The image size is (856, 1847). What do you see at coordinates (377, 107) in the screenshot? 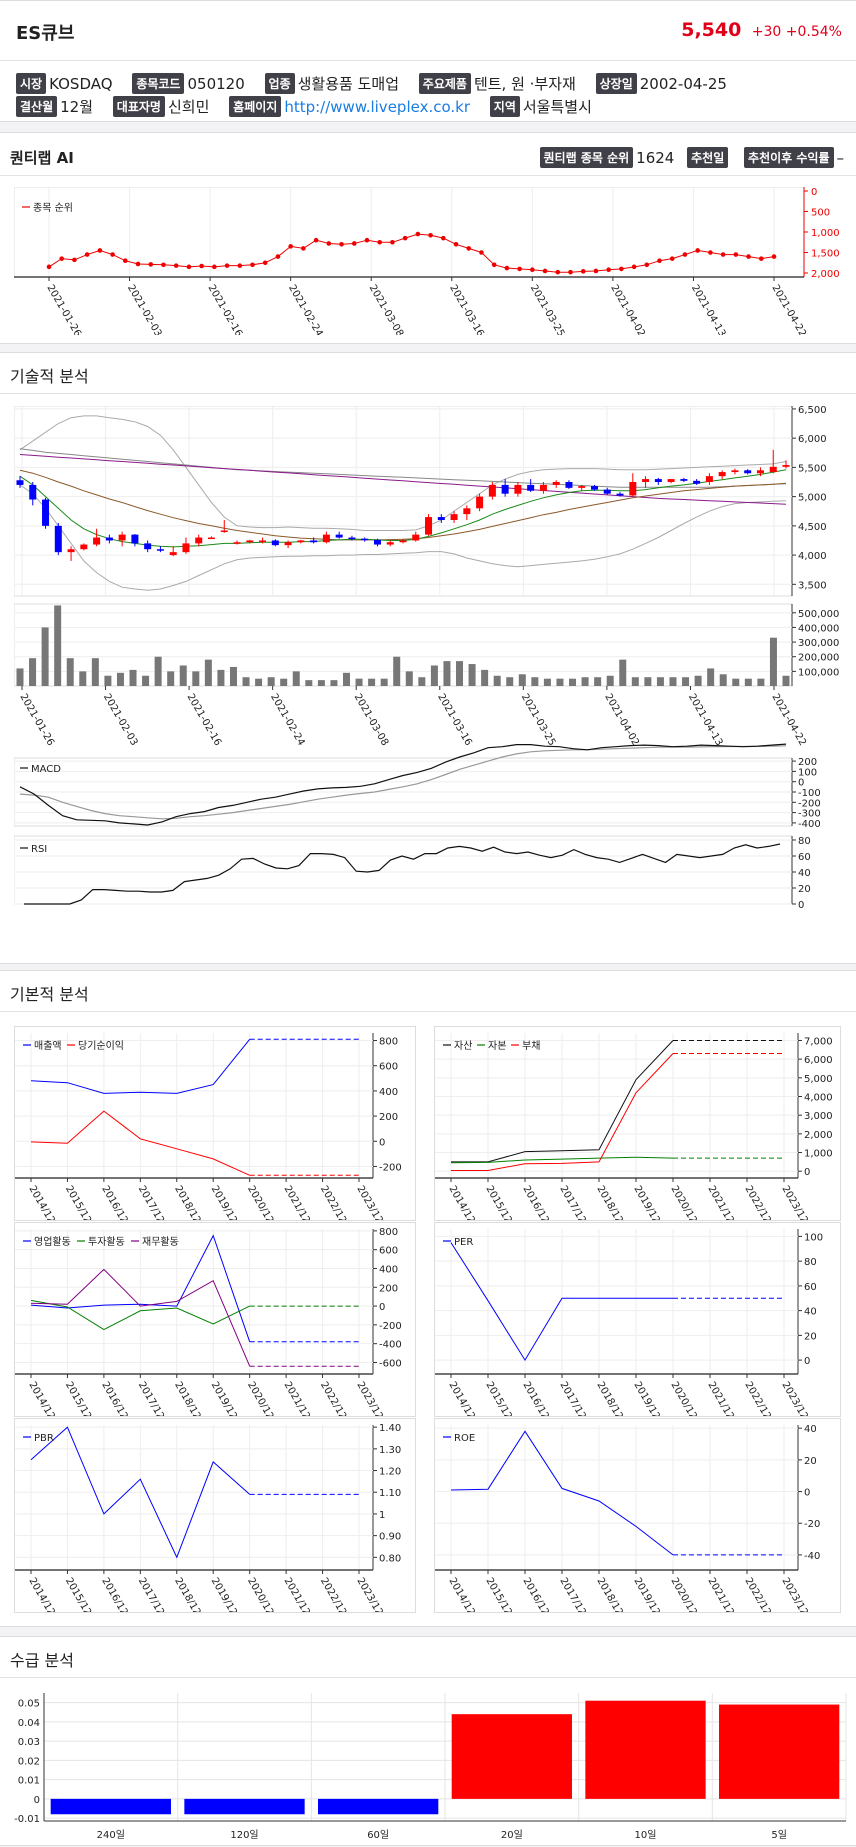
I see `homepage-link: http://www.liveplex.co.kr` at bounding box center [377, 107].